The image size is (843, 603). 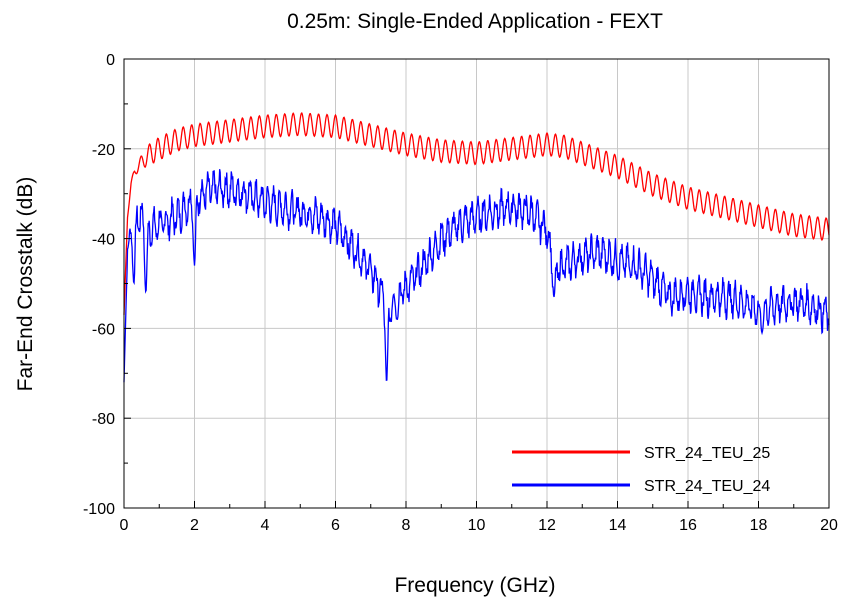 I want to click on x-tick-label: 14, so click(x=618, y=525).